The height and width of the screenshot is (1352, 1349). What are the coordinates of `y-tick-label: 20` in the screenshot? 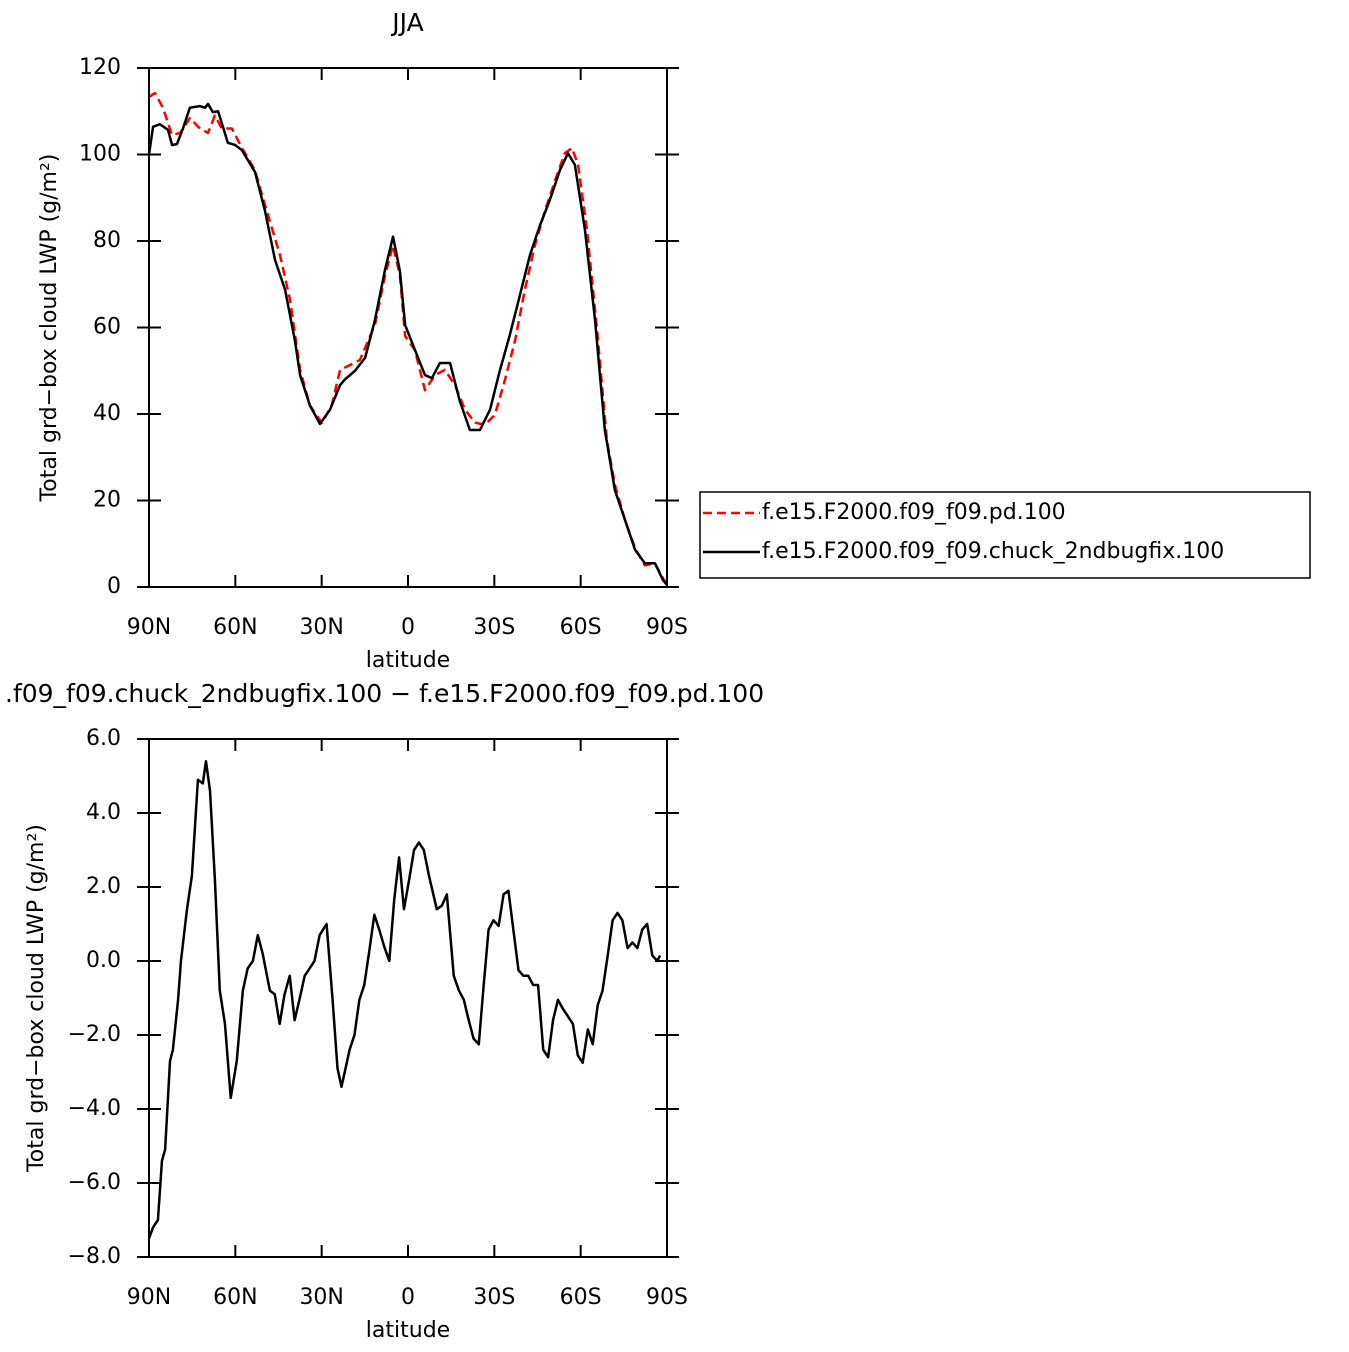 It's located at (107, 500).